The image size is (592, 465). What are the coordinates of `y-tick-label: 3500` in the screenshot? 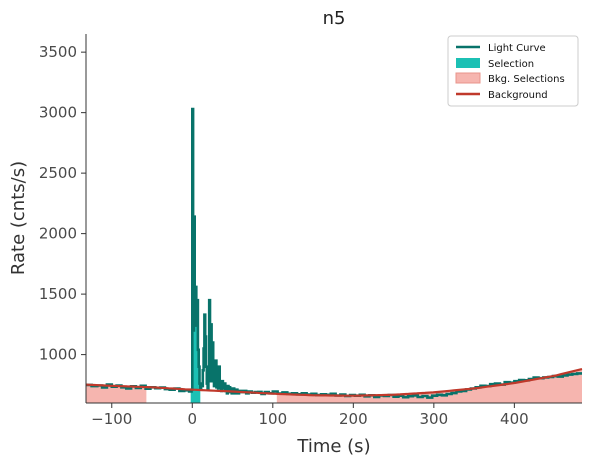 It's located at (58, 52).